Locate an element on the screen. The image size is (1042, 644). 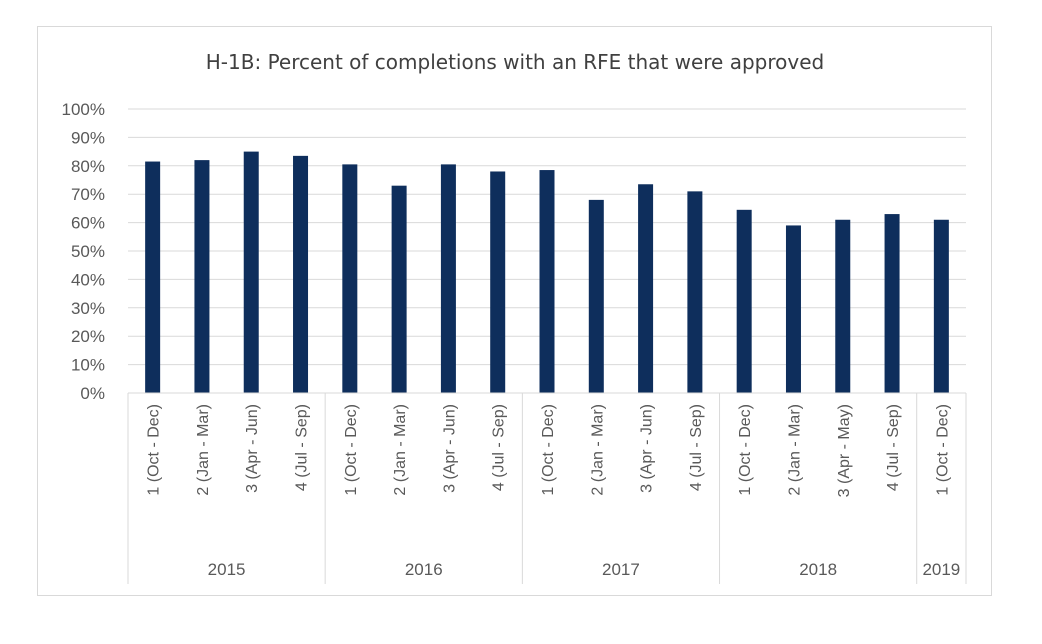
x-group-label: 2016 is located at coordinates (424, 569).